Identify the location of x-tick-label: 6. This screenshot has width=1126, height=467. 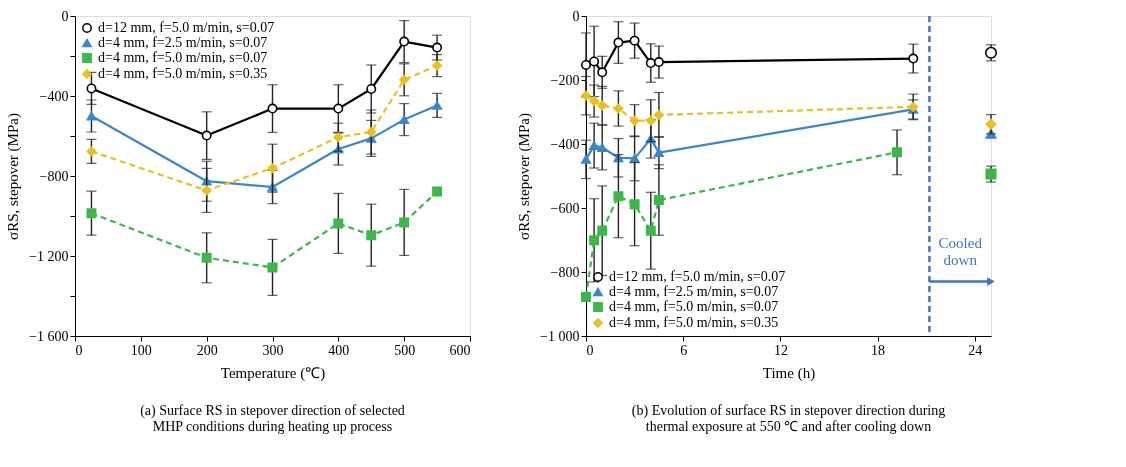
(684, 350).